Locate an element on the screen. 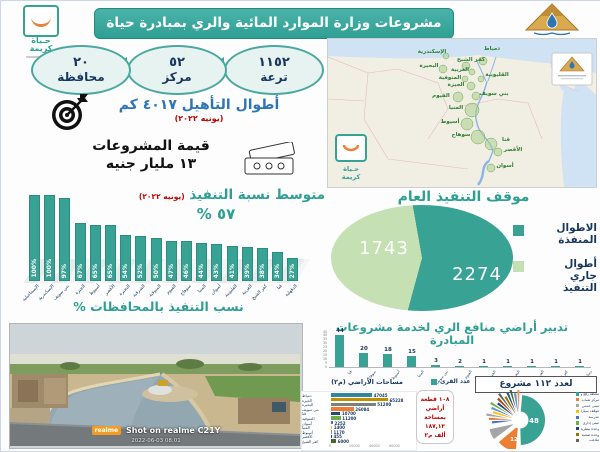  map-city-label: الغربية is located at coordinates (460, 70).